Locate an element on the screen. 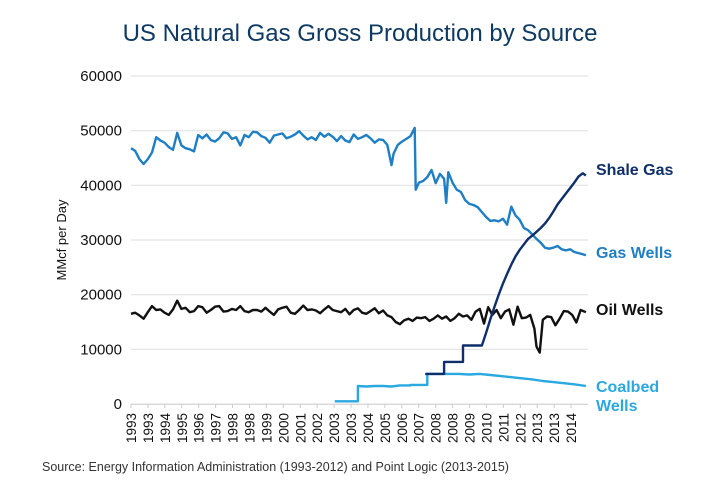  y-axis-title: MMcf per Day is located at coordinates (61, 239).